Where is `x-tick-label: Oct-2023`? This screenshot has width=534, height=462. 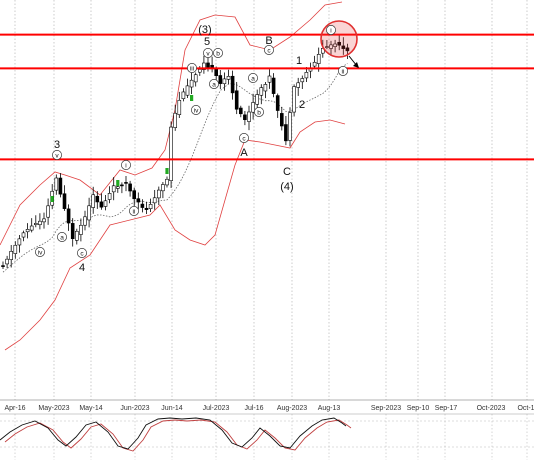 x-tick-label: Oct-2023 is located at coordinates (491, 408).